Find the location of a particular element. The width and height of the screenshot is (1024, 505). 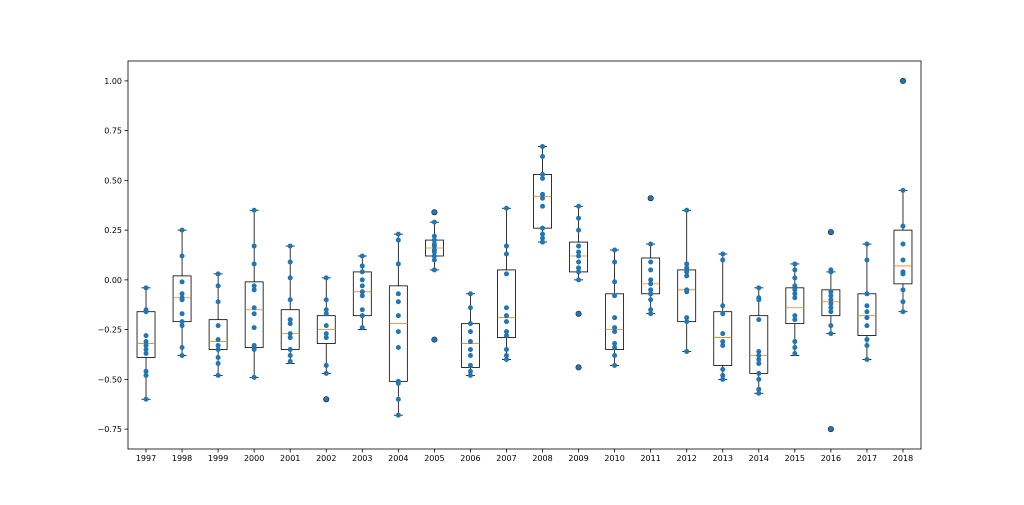

x-tick-label: 2007 is located at coordinates (506, 458).